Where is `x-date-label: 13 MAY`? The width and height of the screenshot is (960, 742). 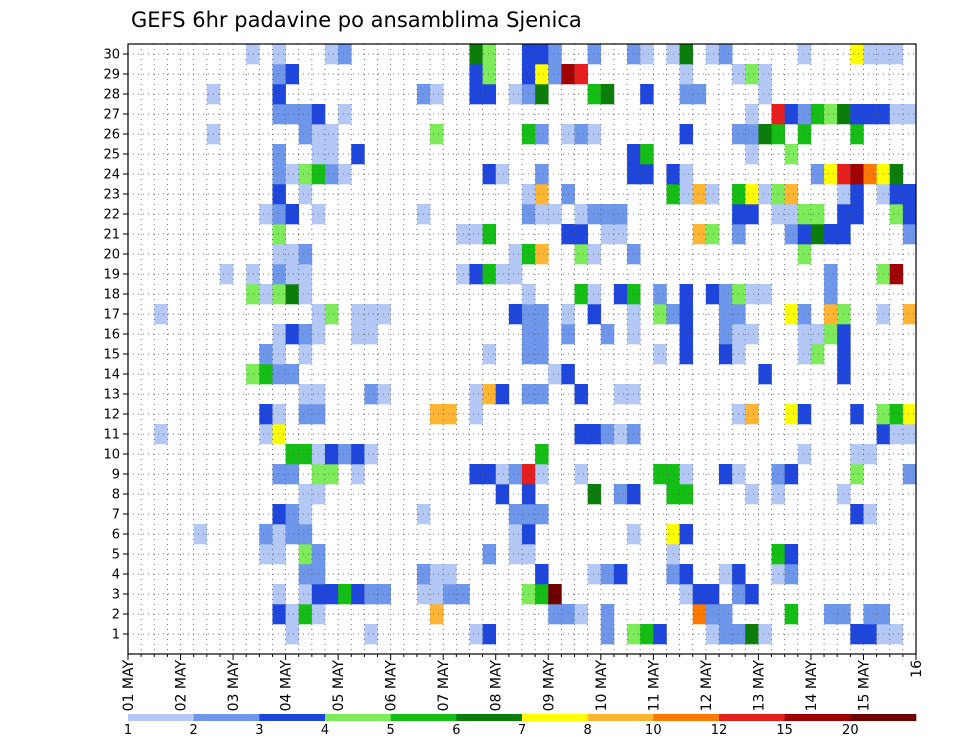
x-date-label: 13 MAY is located at coordinates (759, 686).